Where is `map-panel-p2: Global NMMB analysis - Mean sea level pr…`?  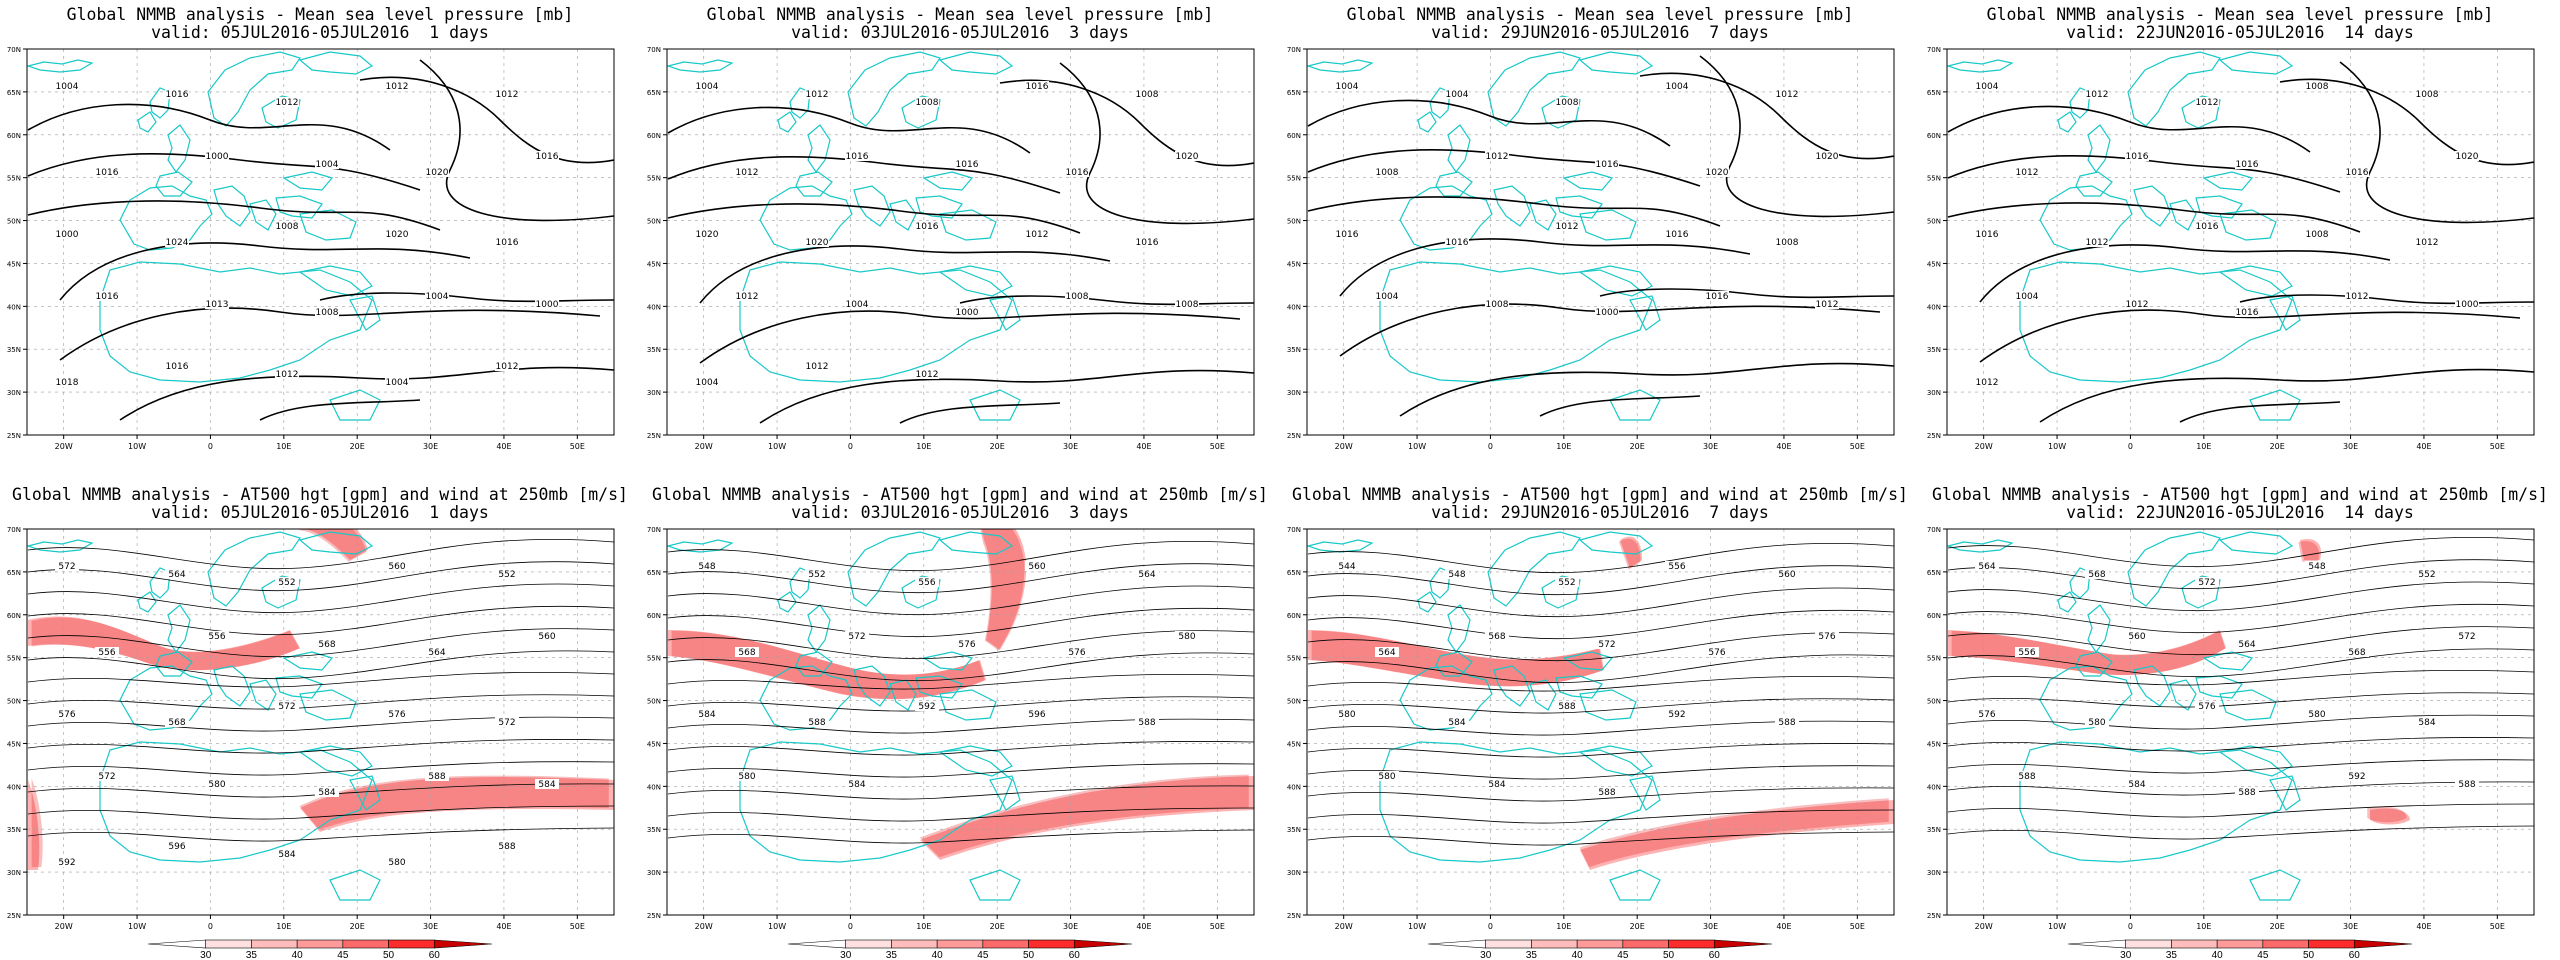
map-panel-p2: Global NMMB analysis - Mean sea level pr… is located at coordinates (960, 240).